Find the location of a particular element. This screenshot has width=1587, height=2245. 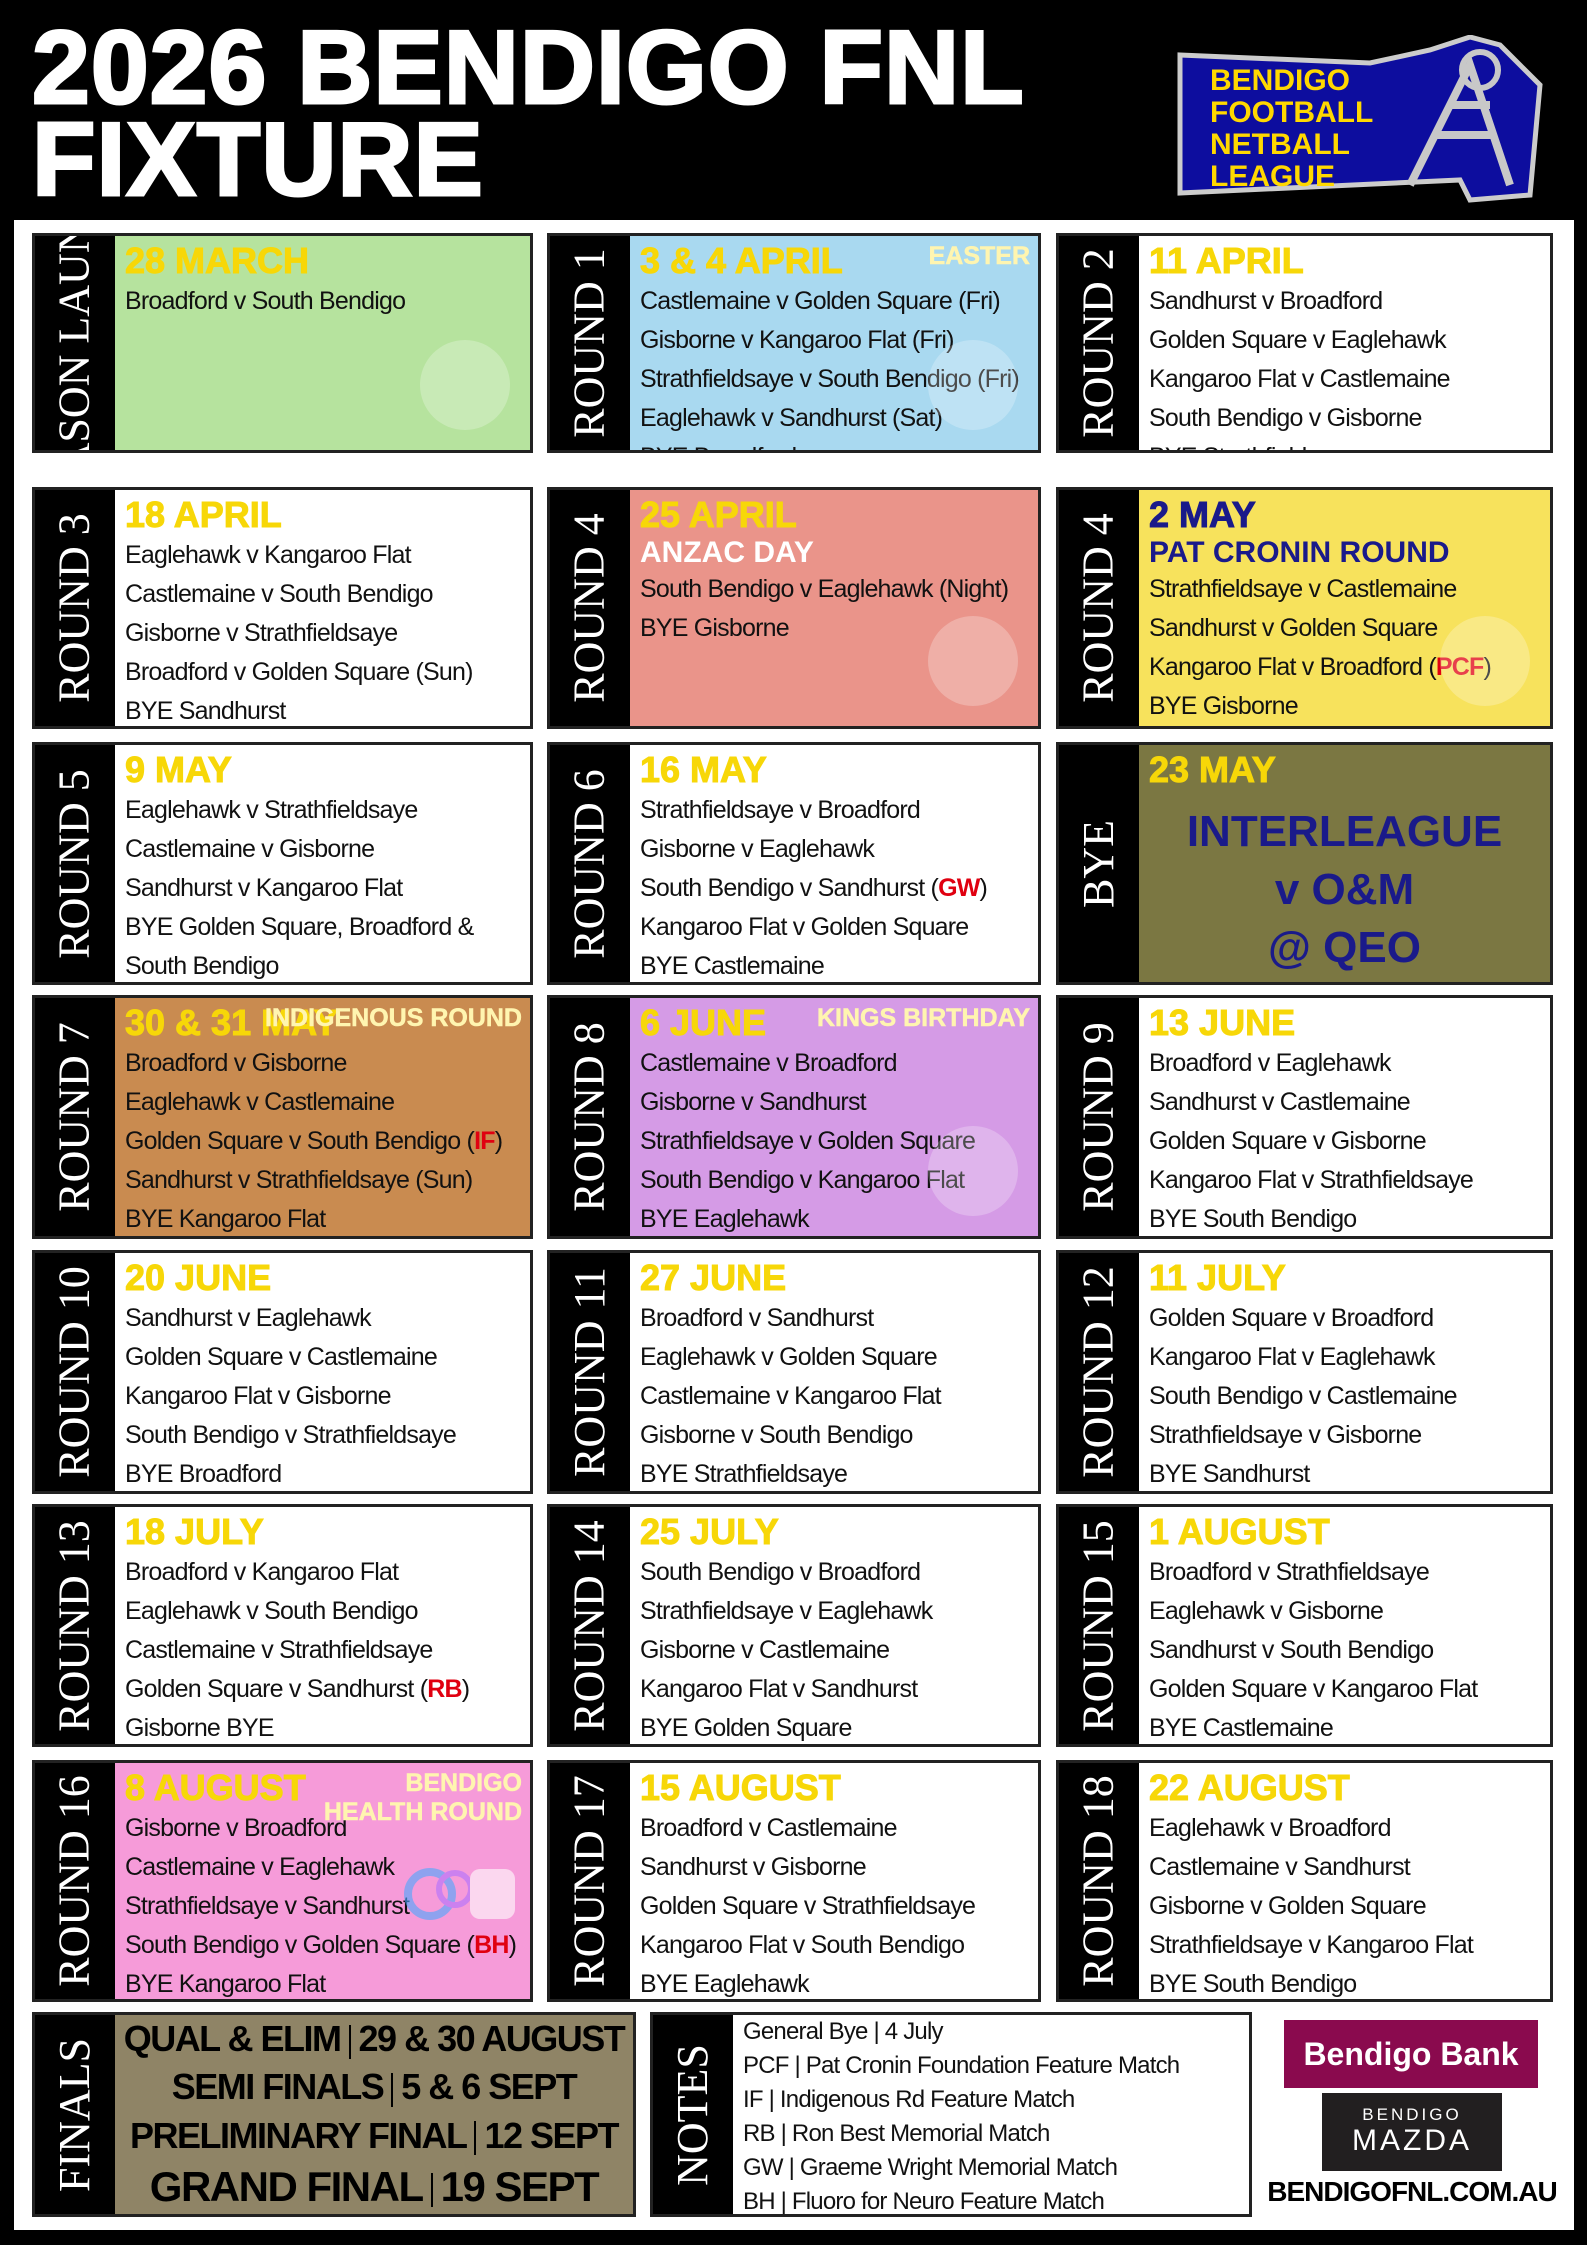

crown-icon is located at coordinates (973, 1171).